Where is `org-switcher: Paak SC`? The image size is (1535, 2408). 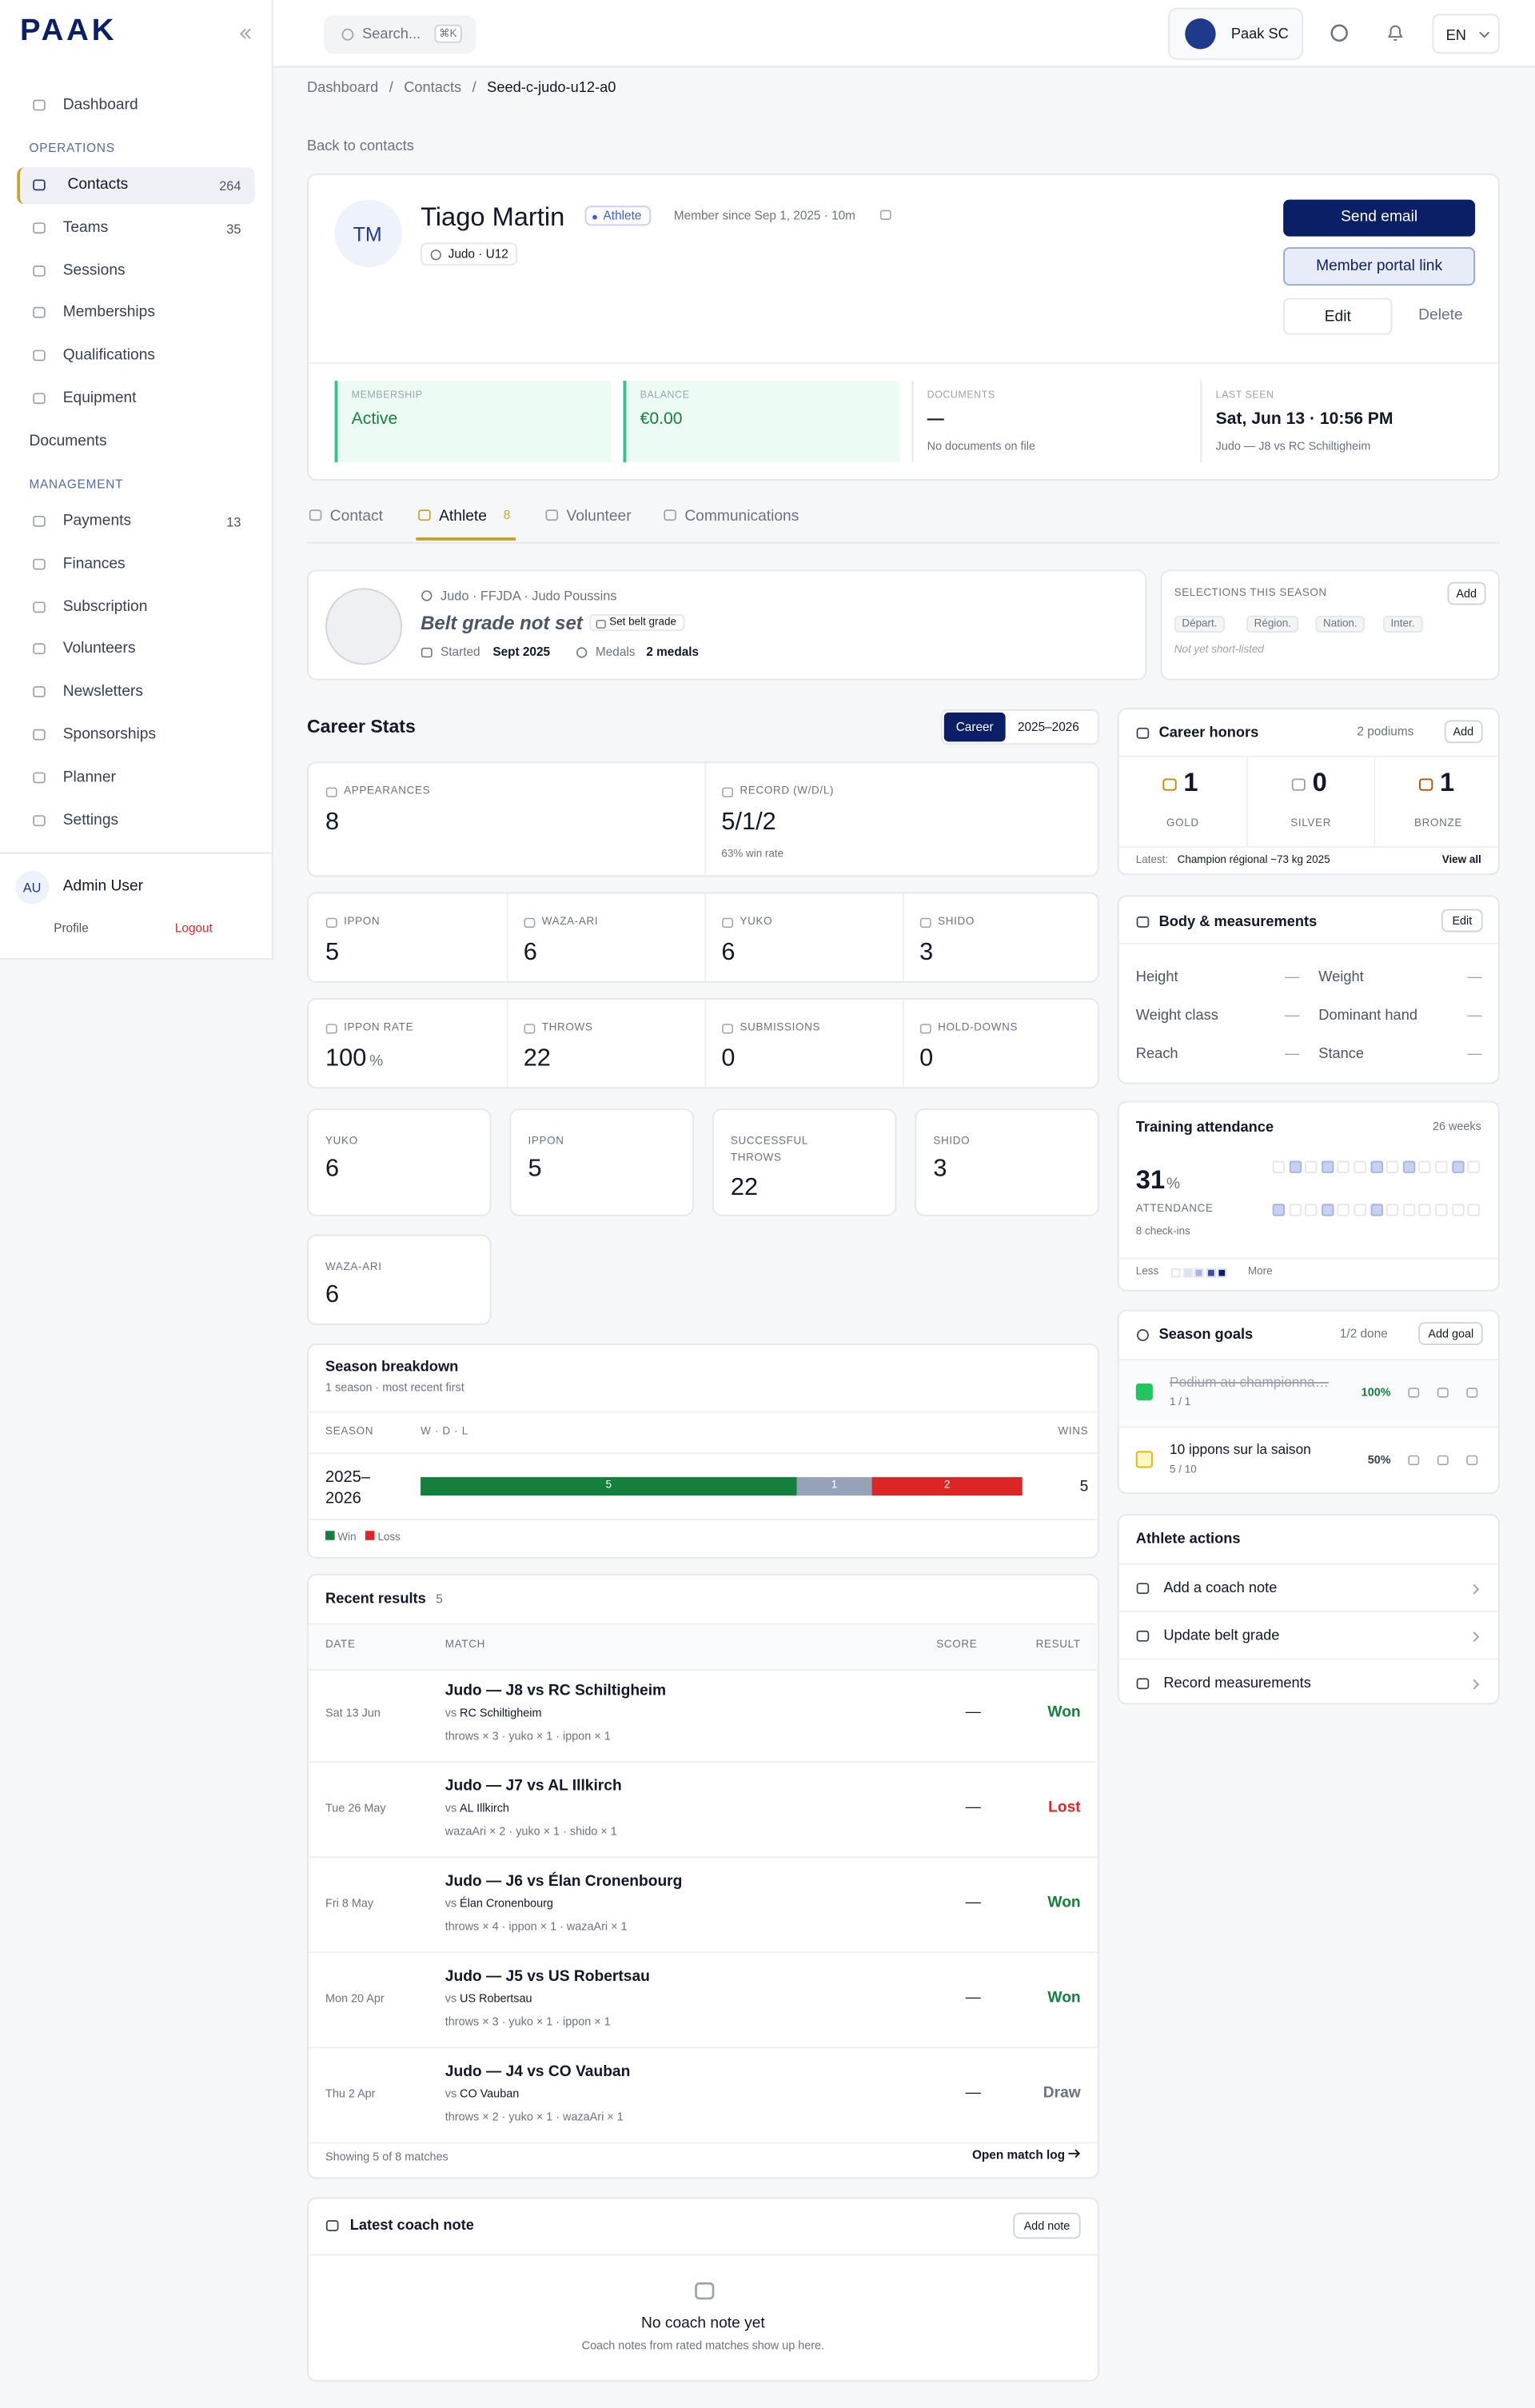 org-switcher: Paak SC is located at coordinates (1236, 33).